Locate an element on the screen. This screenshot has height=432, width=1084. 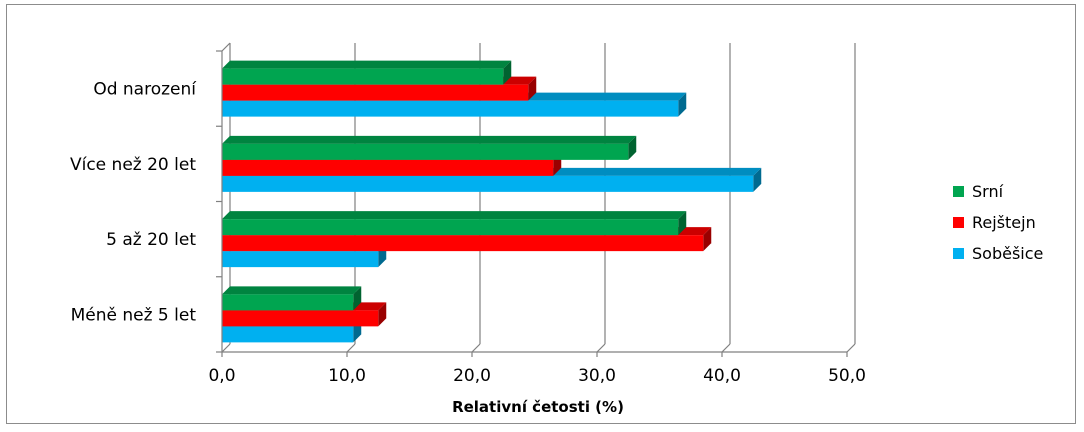
x-tick-label: 50,0 is located at coordinates (847, 376).